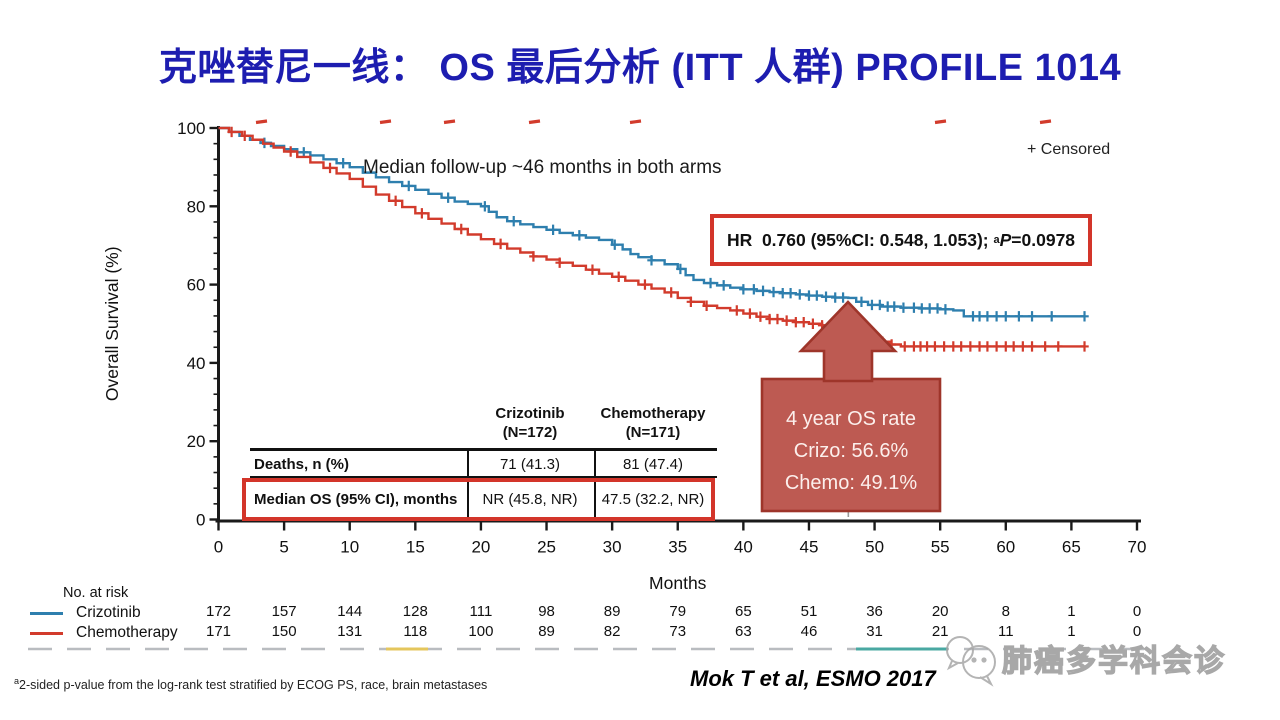 The height and width of the screenshot is (720, 1280). What do you see at coordinates (813, 678) in the screenshot?
I see `citation: Mok T et al, ESMO 2017` at bounding box center [813, 678].